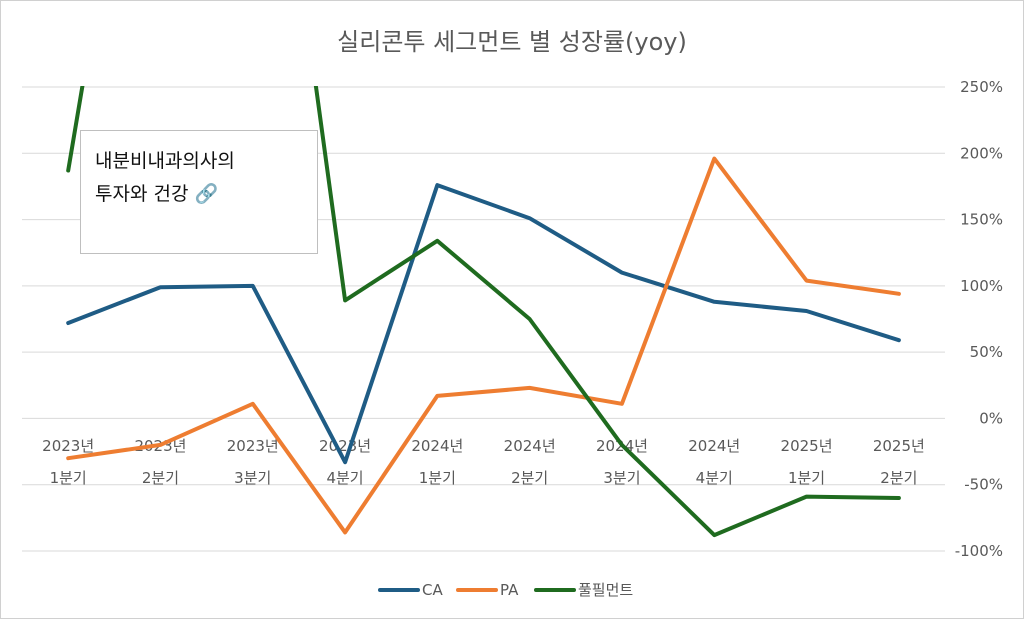 This screenshot has width=1024, height=619. Describe the element at coordinates (981, 87) in the screenshot. I see `y-tick-label: 250%` at that location.